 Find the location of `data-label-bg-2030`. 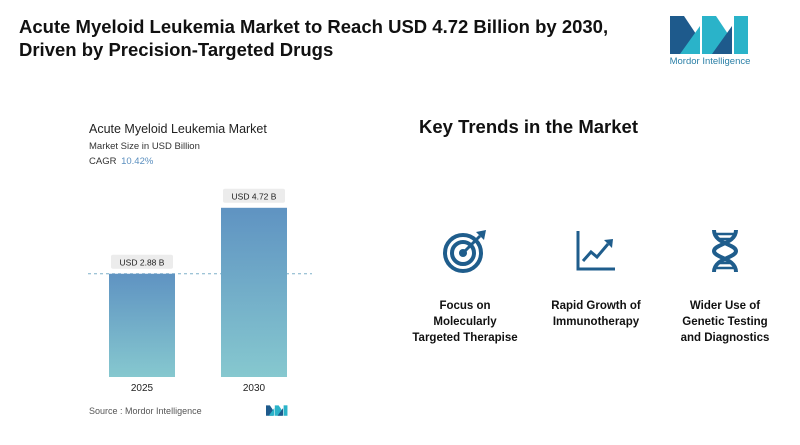

data-label-bg-2030 is located at coordinates (254, 195).